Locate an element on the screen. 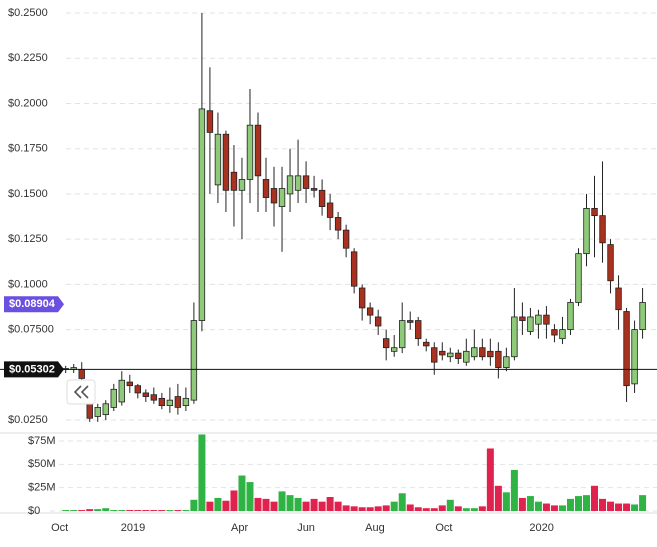  scroll-button is located at coordinates (81, 392).